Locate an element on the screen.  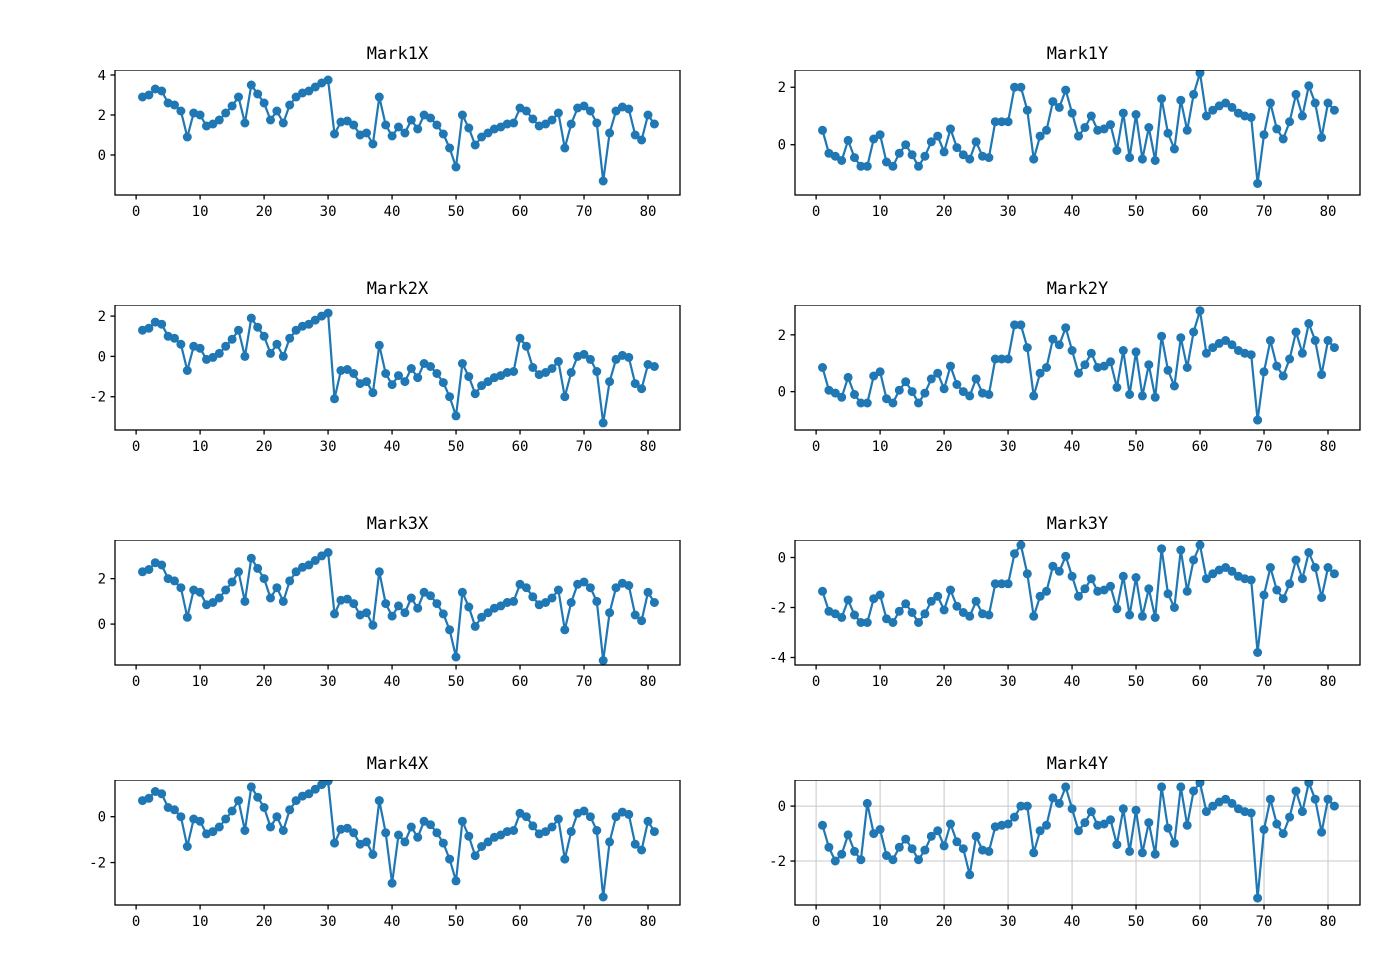
chart-panel-mark3y: Mark3Y 0 10 20 30 40 50 60 70 80 -4 -2 0 is located at coordinates (1060, 607).